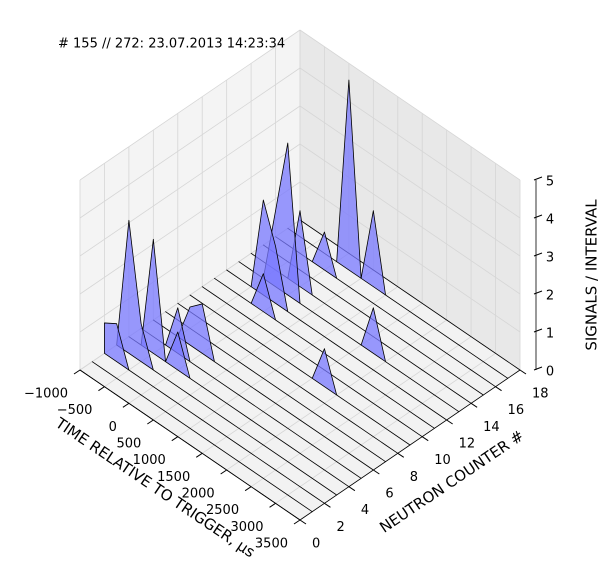 The height and width of the screenshot is (562, 612). What do you see at coordinates (467, 444) in the screenshot?
I see `y-tick-label: 12` at bounding box center [467, 444].